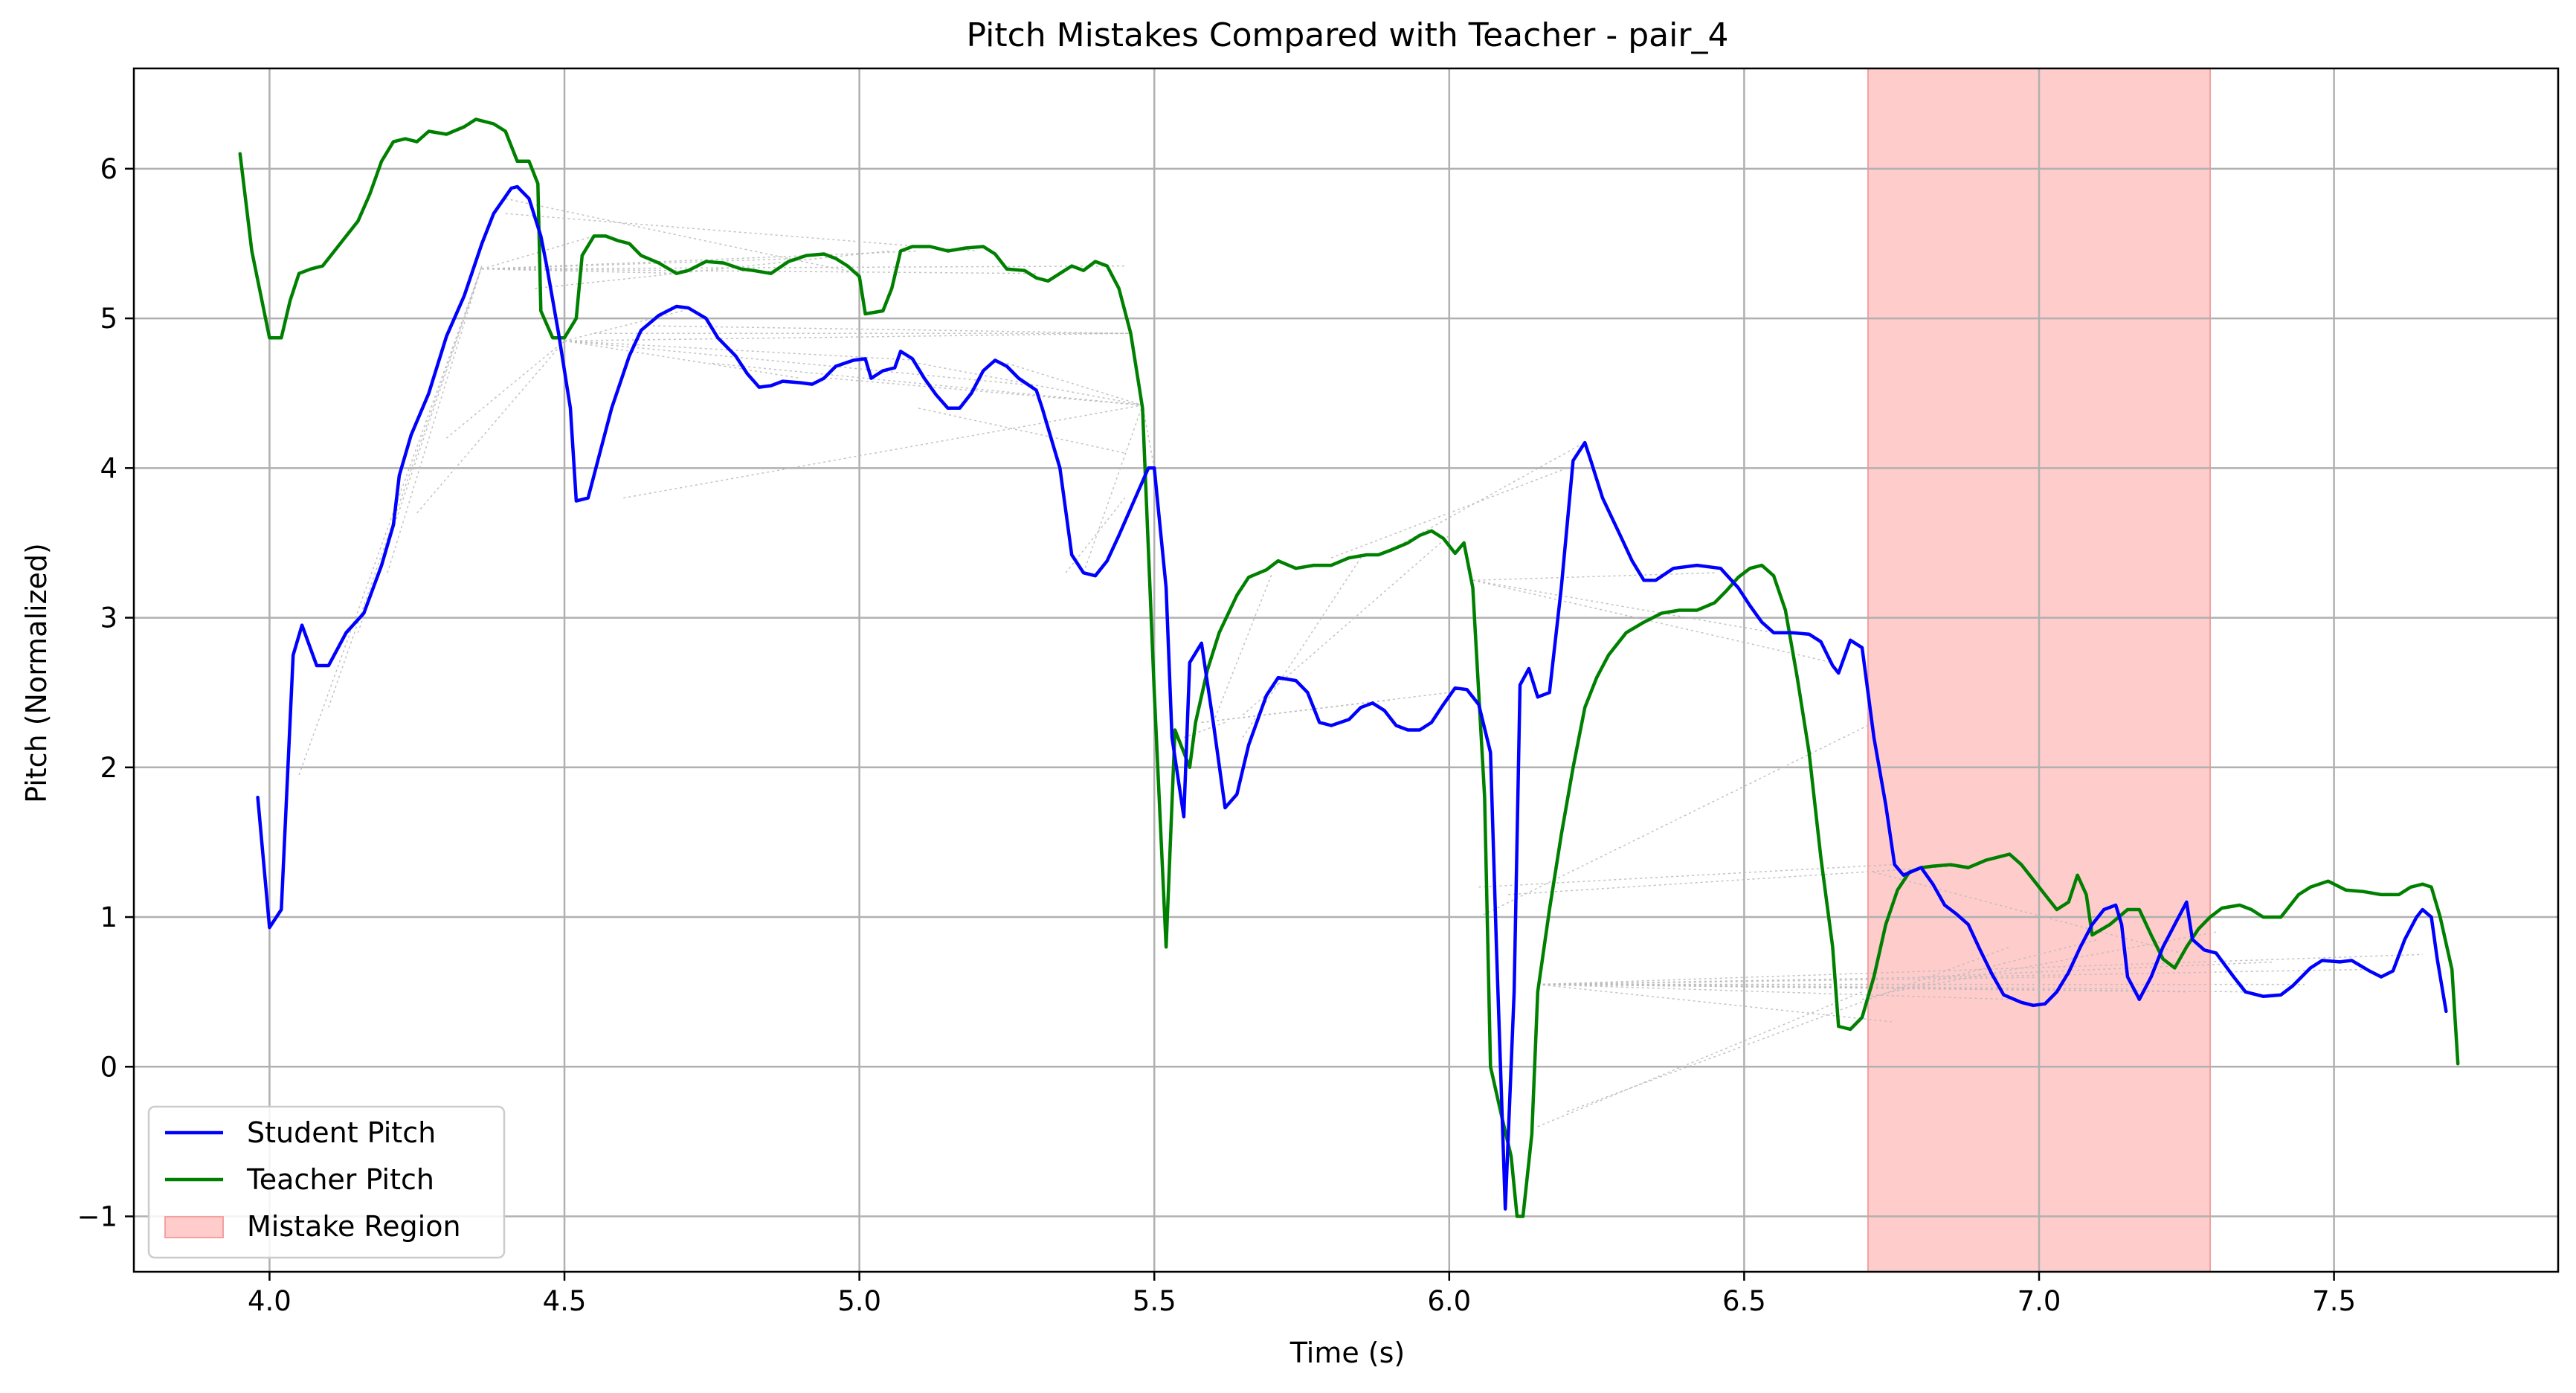 The width and height of the screenshot is (2576, 1393). What do you see at coordinates (340, 1179) in the screenshot?
I see `legend-teacher-label: Teacher Pitch` at bounding box center [340, 1179].